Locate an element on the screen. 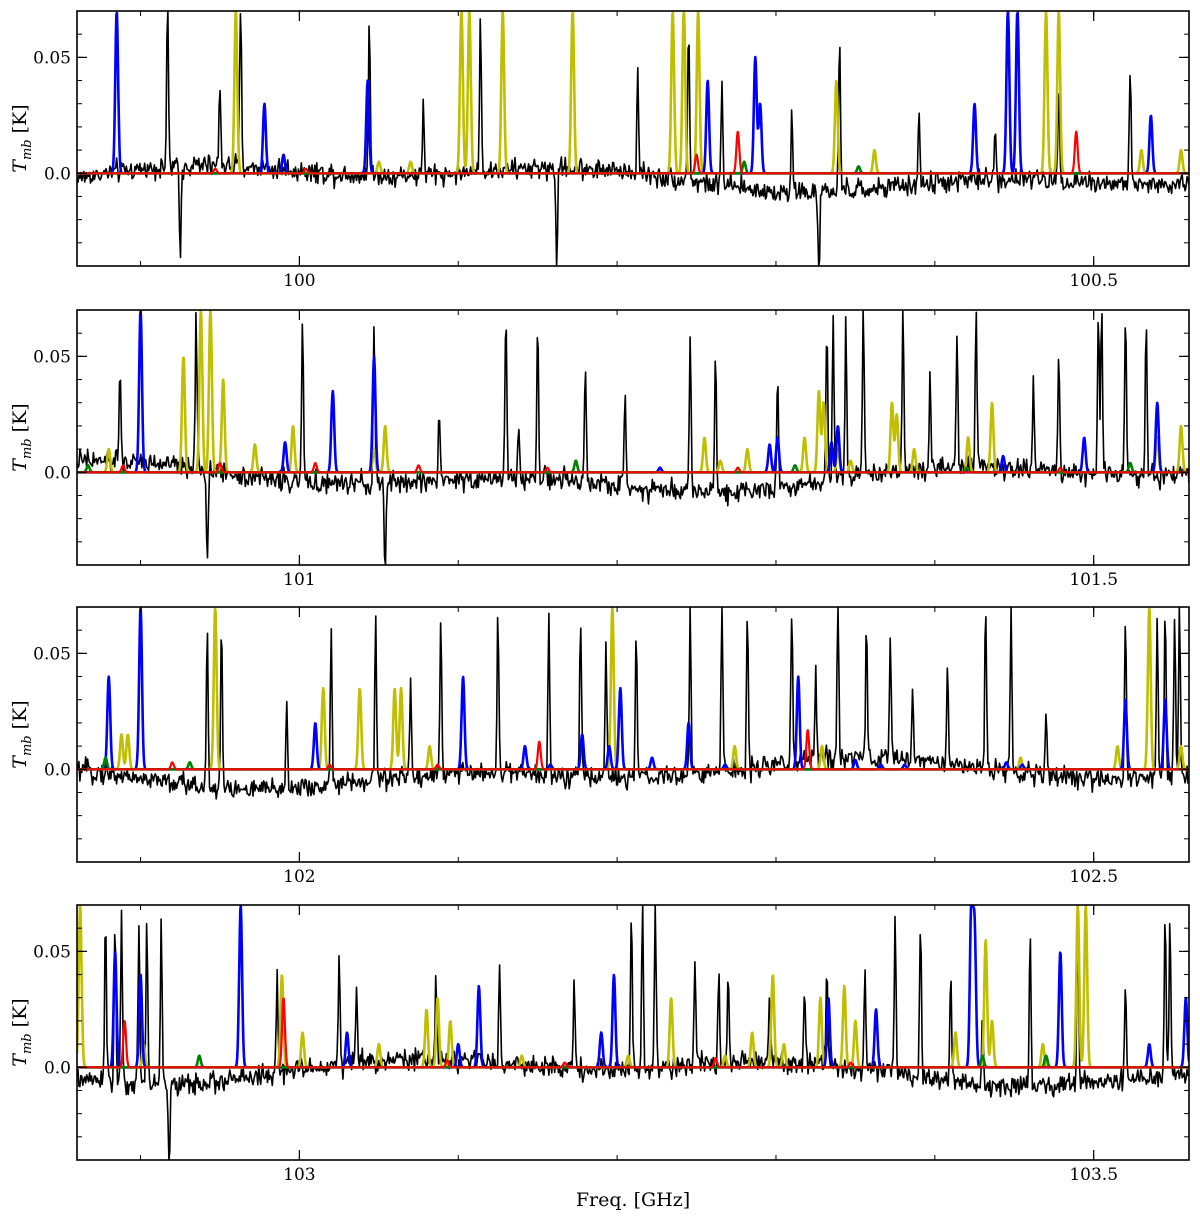 Image resolution: width=1200 pixels, height=1222 pixels. panel-3-x-tick-label: 102 is located at coordinates (299, 877).